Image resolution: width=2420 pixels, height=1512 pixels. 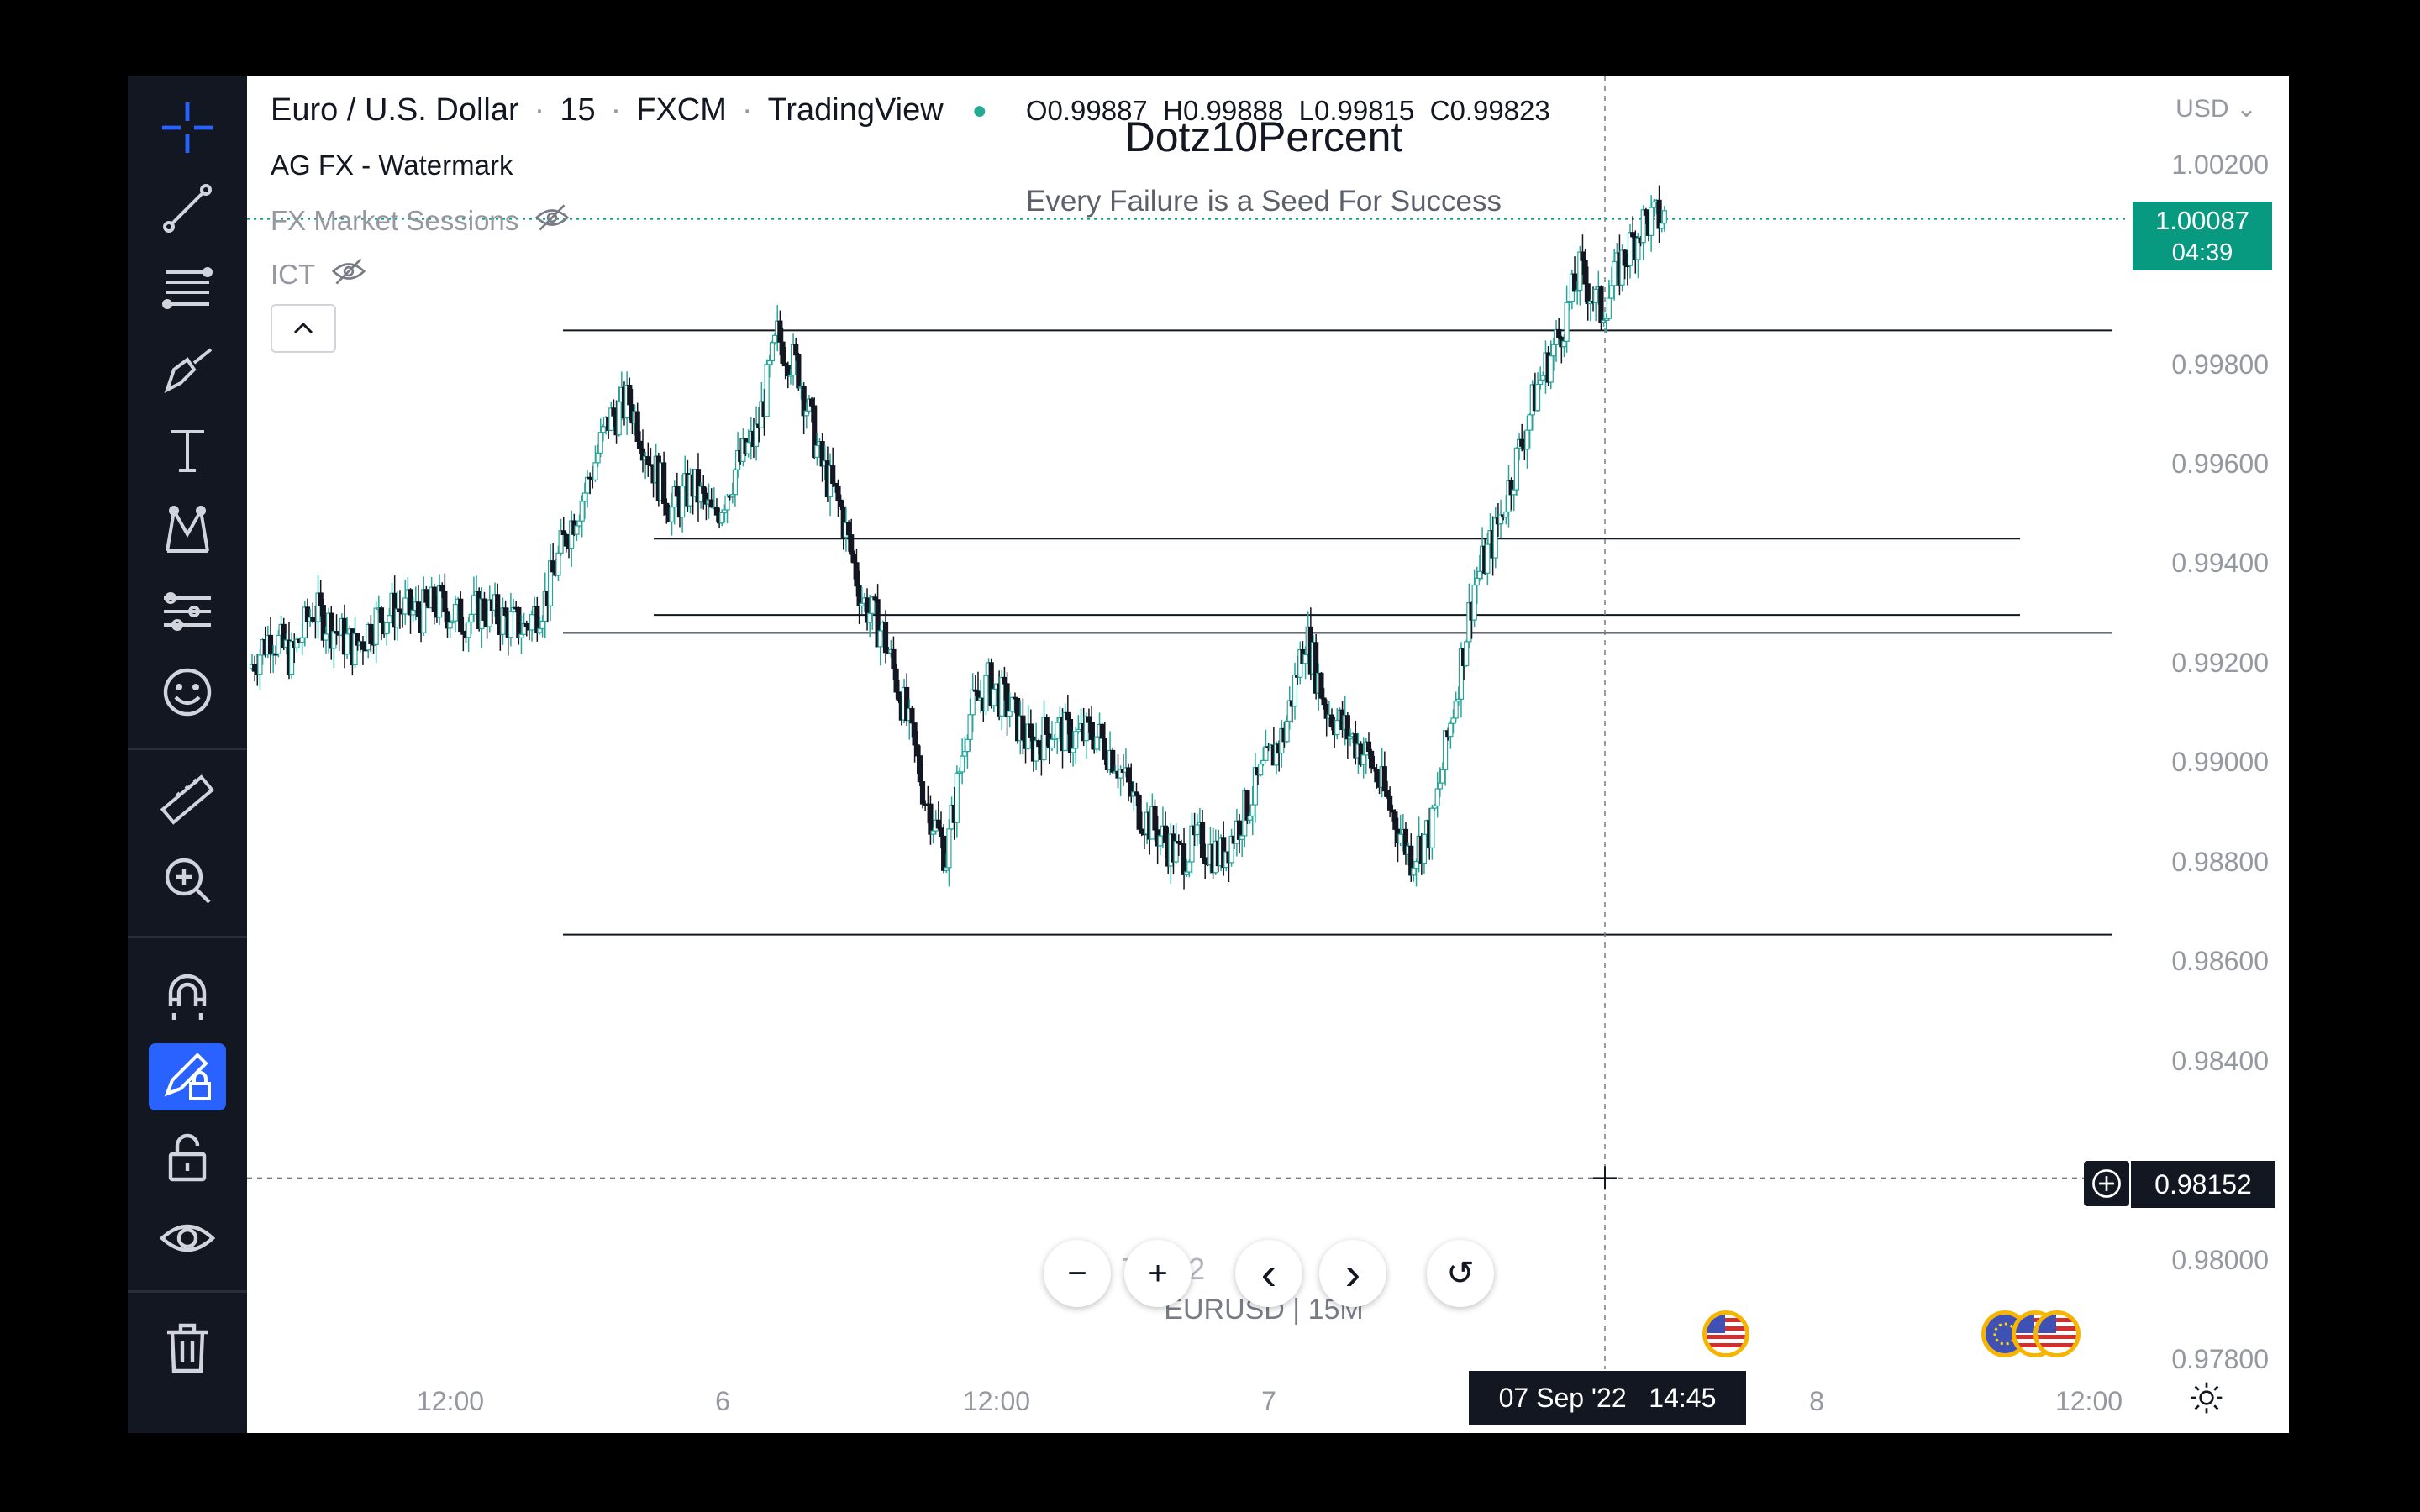 What do you see at coordinates (187, 127) in the screenshot?
I see `crosshair-icon` at bounding box center [187, 127].